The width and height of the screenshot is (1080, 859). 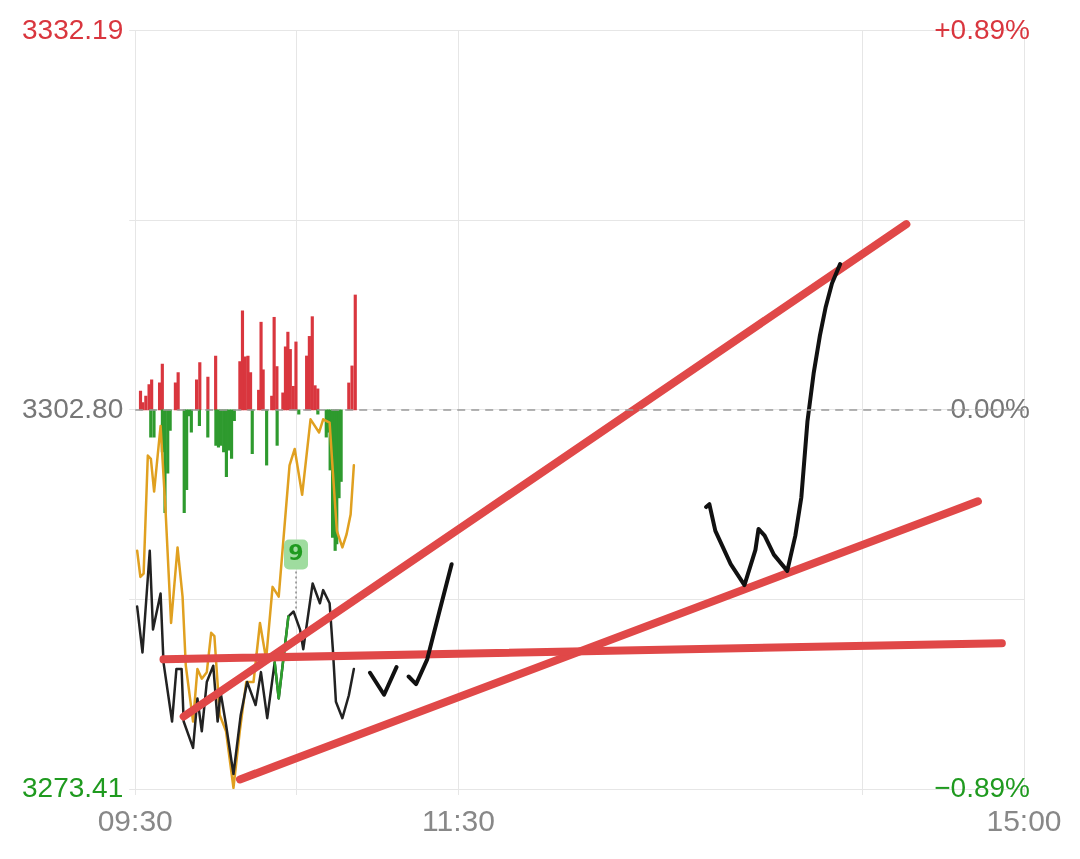 I want to click on y-tick-label: 3302.80, so click(x=72, y=408).